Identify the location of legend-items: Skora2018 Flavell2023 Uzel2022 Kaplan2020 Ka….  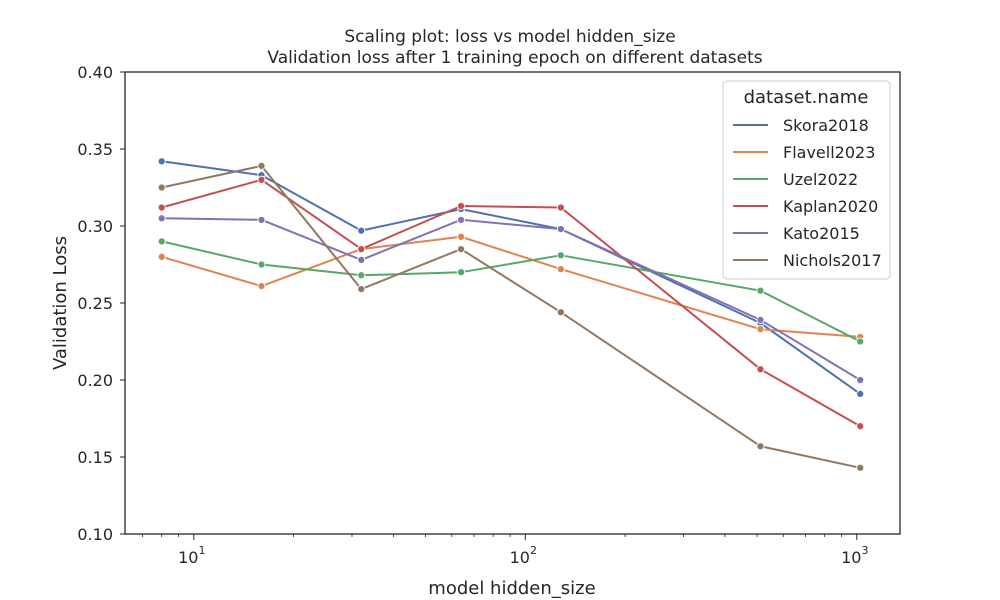
(807, 193).